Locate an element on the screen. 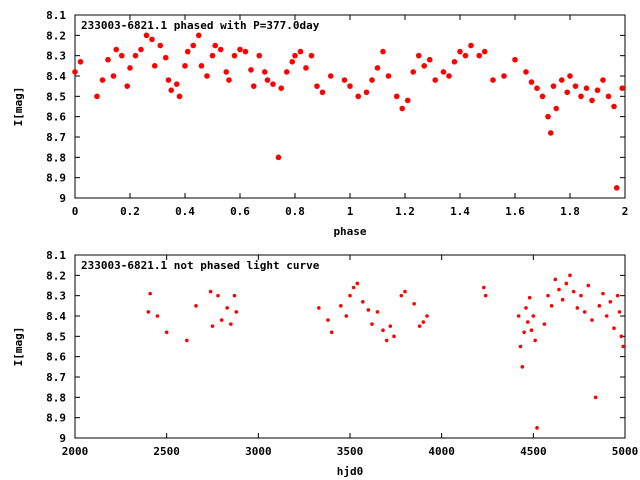  x-tick-label: 0 is located at coordinates (75, 211).